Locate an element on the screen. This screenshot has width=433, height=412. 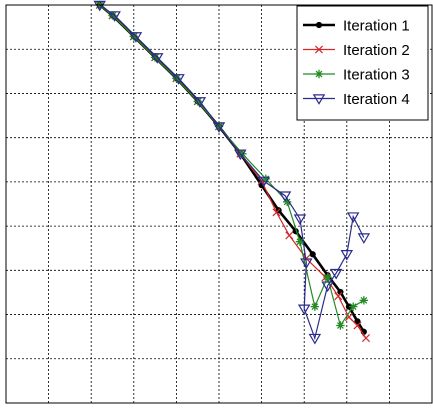
legend-item: Iteration 1 is located at coordinates (356, 26).